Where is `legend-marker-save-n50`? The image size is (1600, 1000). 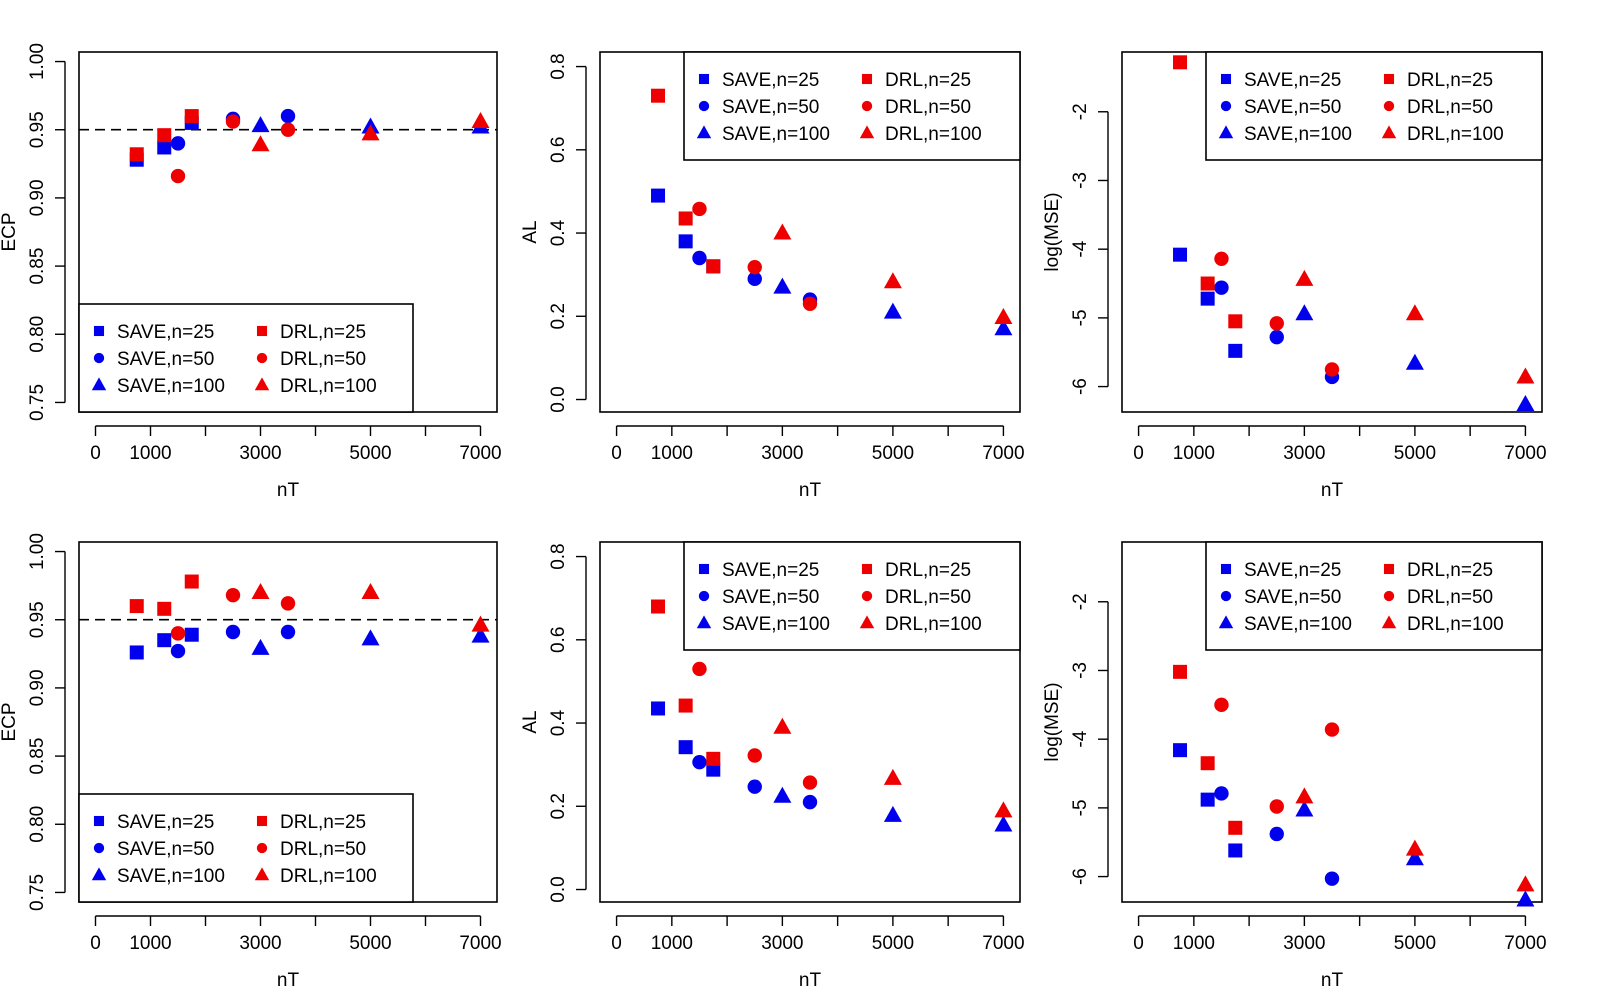 legend-marker-save-n50 is located at coordinates (704, 106).